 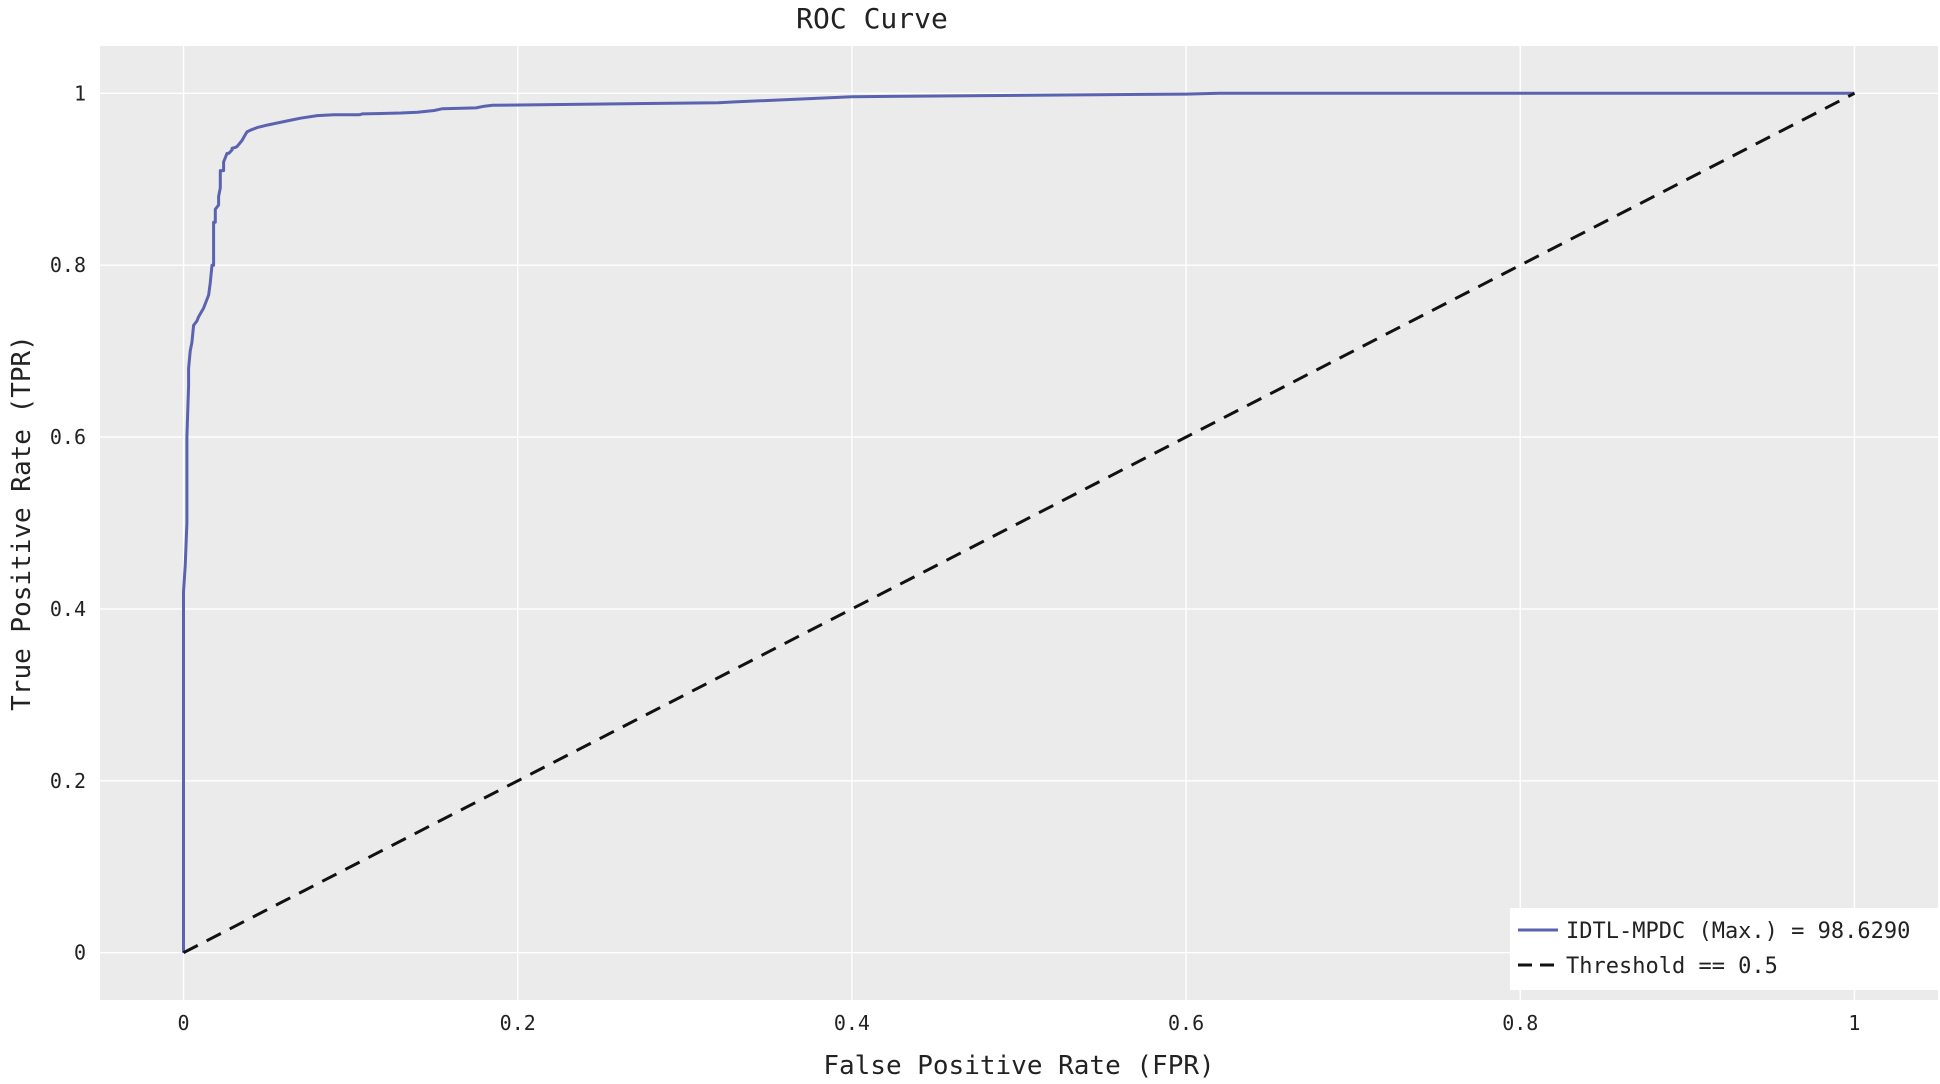 I want to click on legend-label-threshold: Threshold == 0.5, so click(x=1672, y=966).